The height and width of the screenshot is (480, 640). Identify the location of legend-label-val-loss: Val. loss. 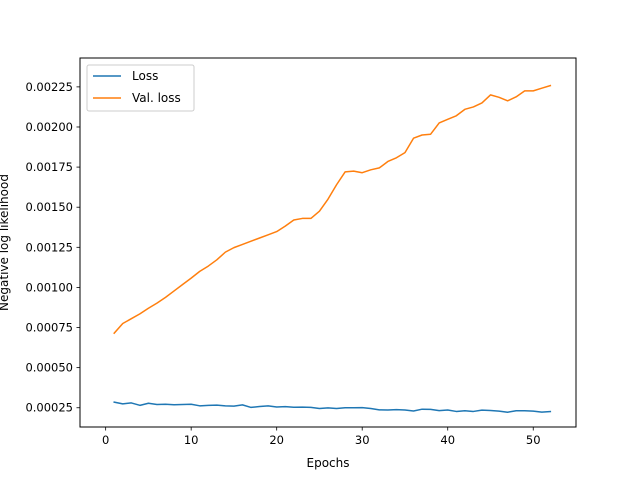
(156, 98).